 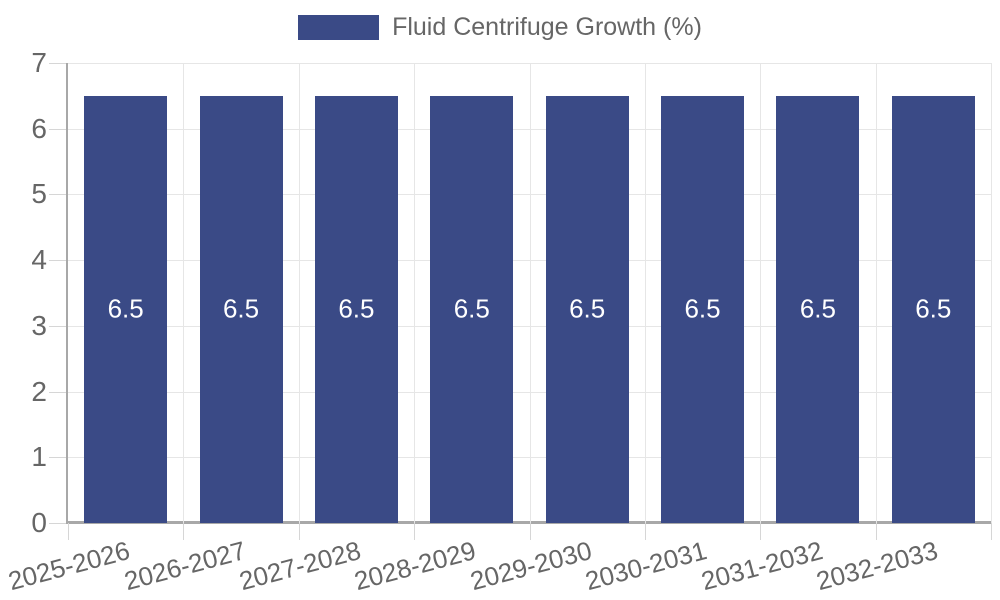 I want to click on y-tick-label-3: 3, so click(x=39, y=325).